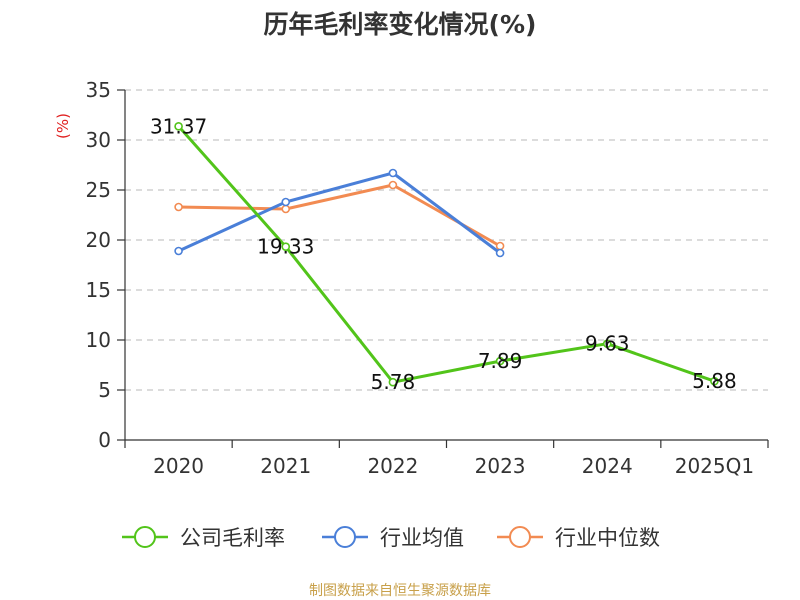 The height and width of the screenshot is (600, 800). I want to click on legend-label: 公司毛利率, so click(232, 538).